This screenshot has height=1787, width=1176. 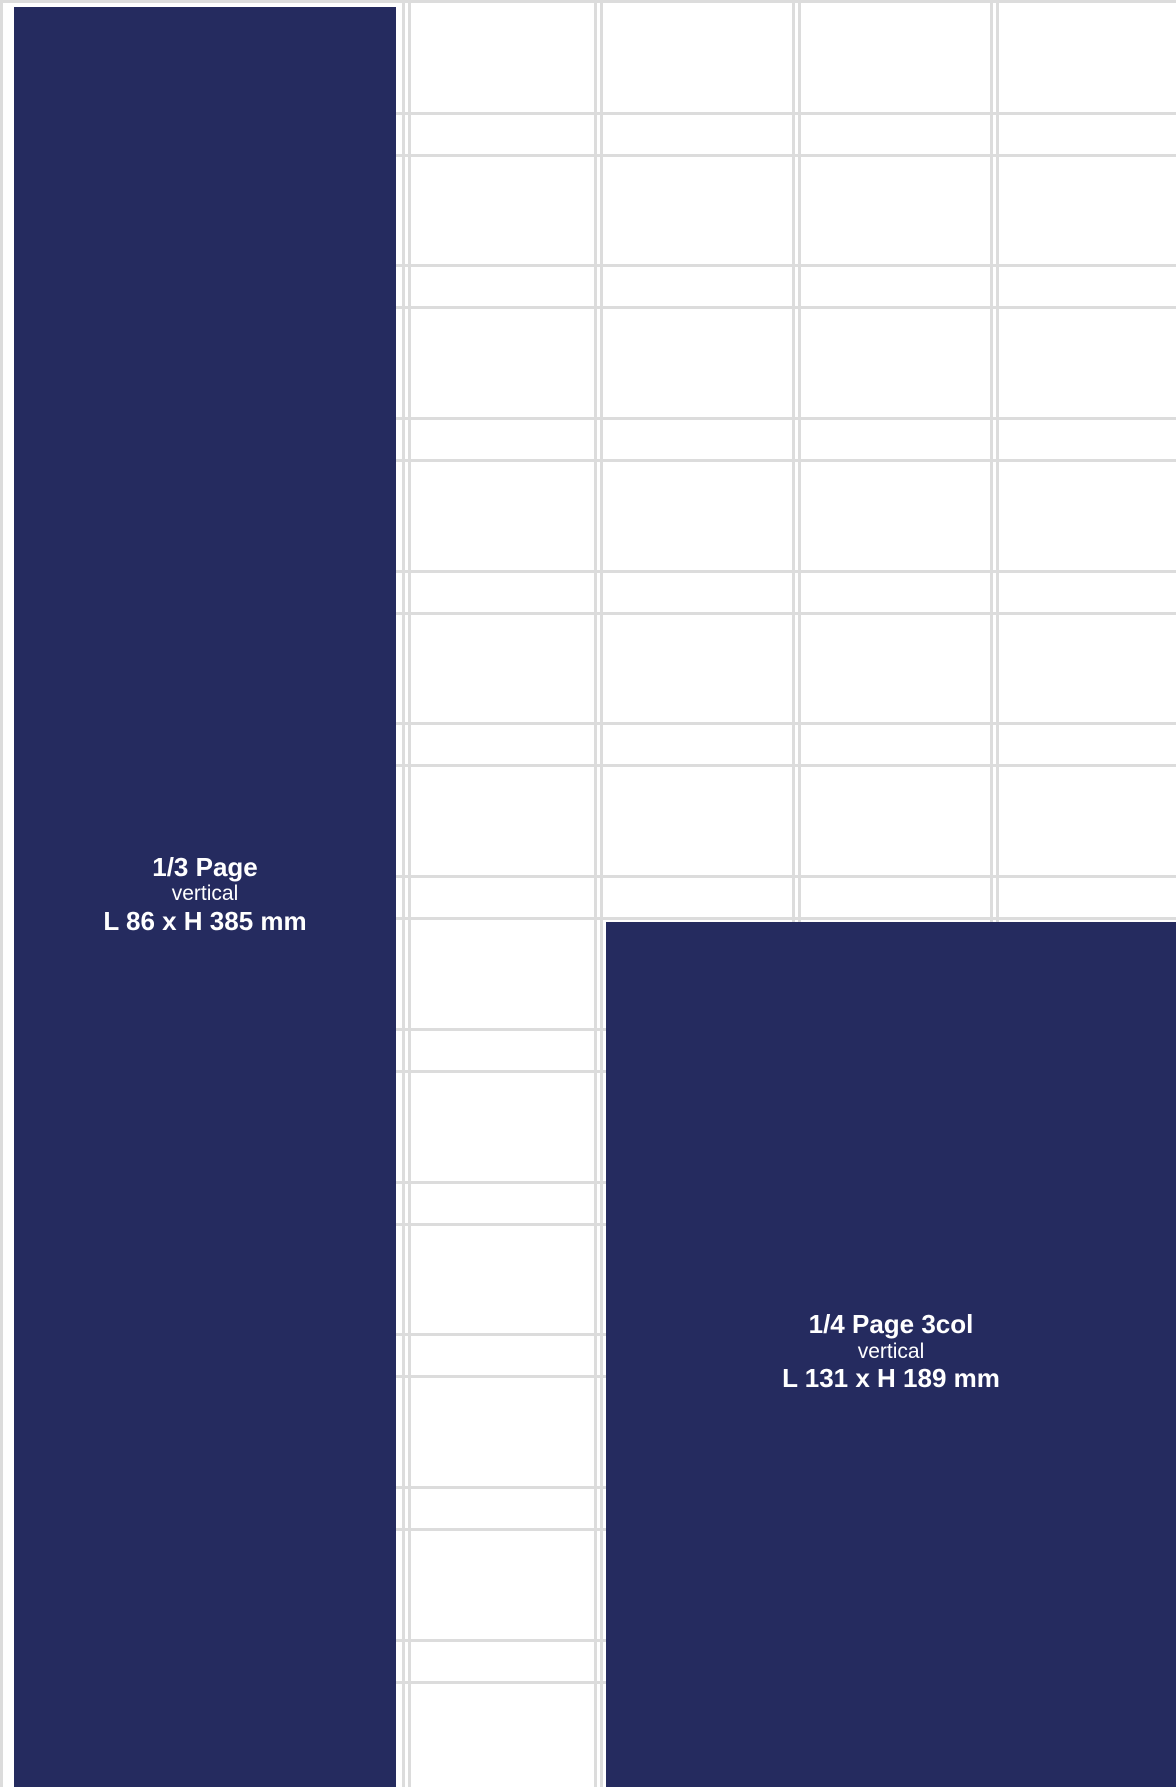 What do you see at coordinates (1, 893) in the screenshot?
I see `grid-frame-left` at bounding box center [1, 893].